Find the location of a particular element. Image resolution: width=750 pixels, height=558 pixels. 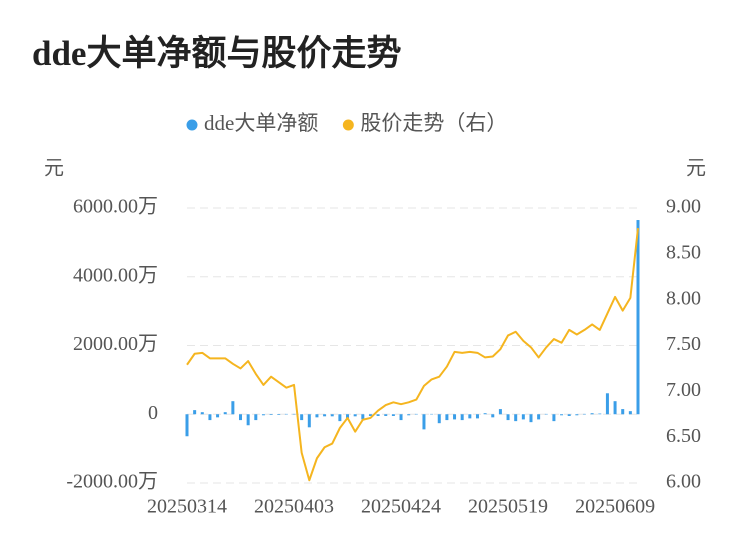

y-tick-label: -2000.00万 is located at coordinates (112, 482).